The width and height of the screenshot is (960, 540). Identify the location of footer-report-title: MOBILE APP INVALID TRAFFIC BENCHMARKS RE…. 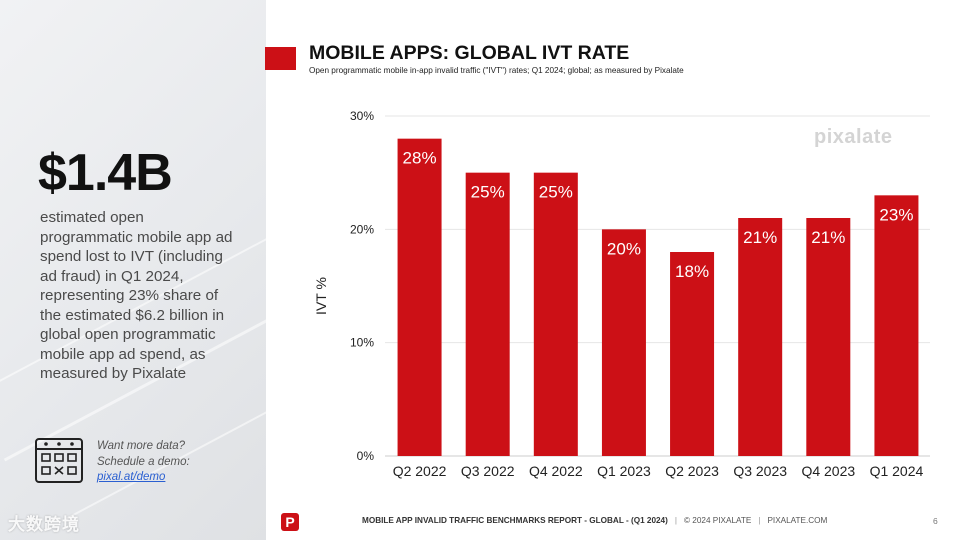
(515, 520).